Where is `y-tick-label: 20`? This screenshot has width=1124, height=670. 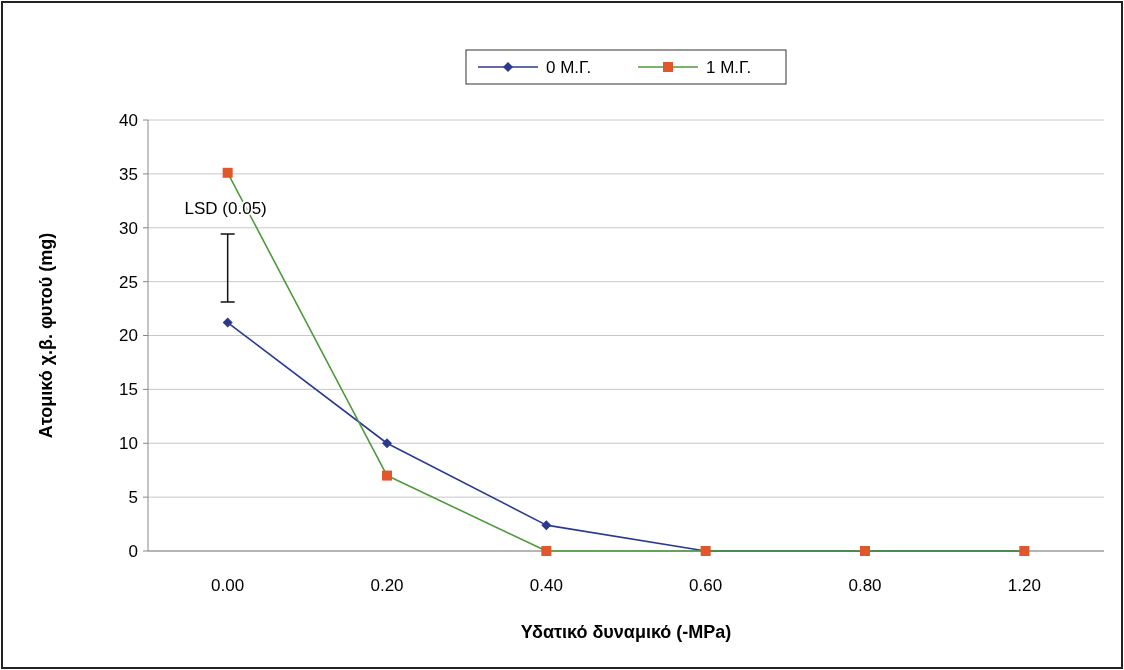
y-tick-label: 20 is located at coordinates (128, 336).